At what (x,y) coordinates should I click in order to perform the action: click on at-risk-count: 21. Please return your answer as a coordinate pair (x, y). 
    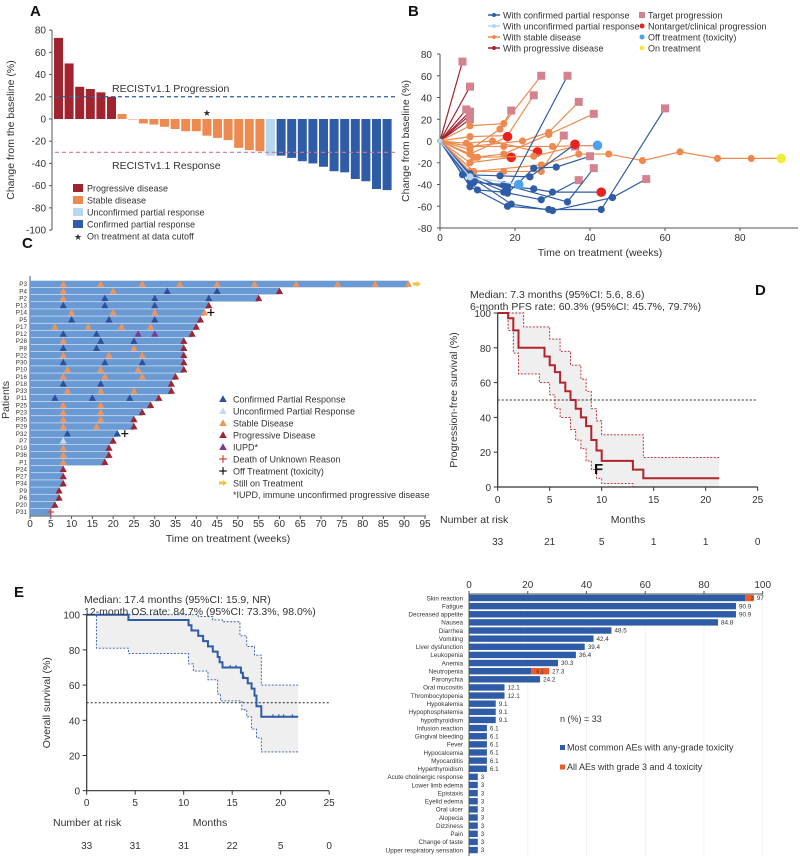
    Looking at the image, I should click on (550, 542).